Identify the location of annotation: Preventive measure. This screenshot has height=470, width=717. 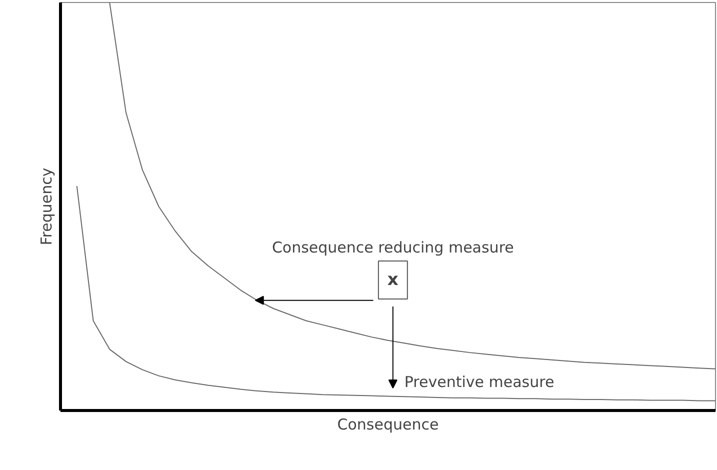
(479, 381).